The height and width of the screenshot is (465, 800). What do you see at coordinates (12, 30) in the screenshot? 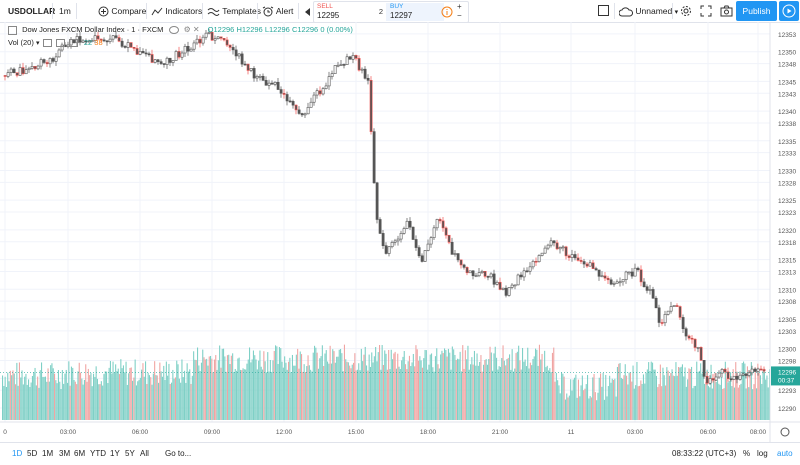
I see `collapse-icon` at bounding box center [12, 30].